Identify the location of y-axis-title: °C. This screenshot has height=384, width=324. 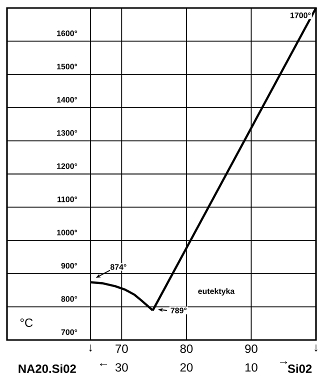
(26, 322).